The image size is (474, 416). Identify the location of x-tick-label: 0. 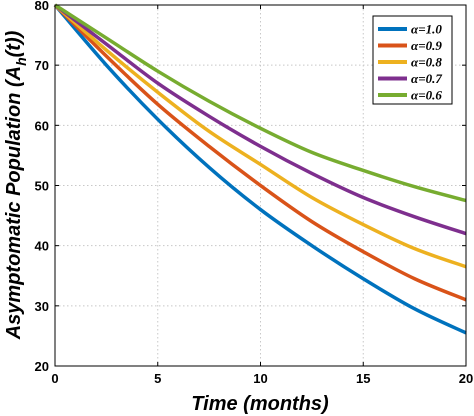
(54, 378).